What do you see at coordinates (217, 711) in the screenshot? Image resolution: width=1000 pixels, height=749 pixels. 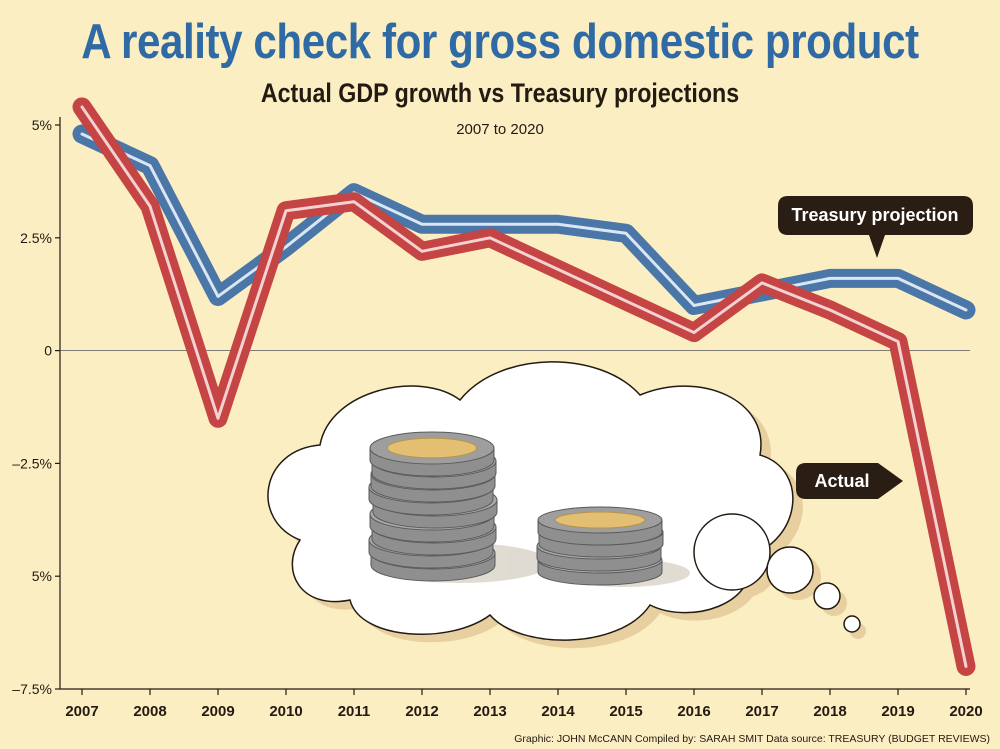 I see `x-tick-label: 2009` at bounding box center [217, 711].